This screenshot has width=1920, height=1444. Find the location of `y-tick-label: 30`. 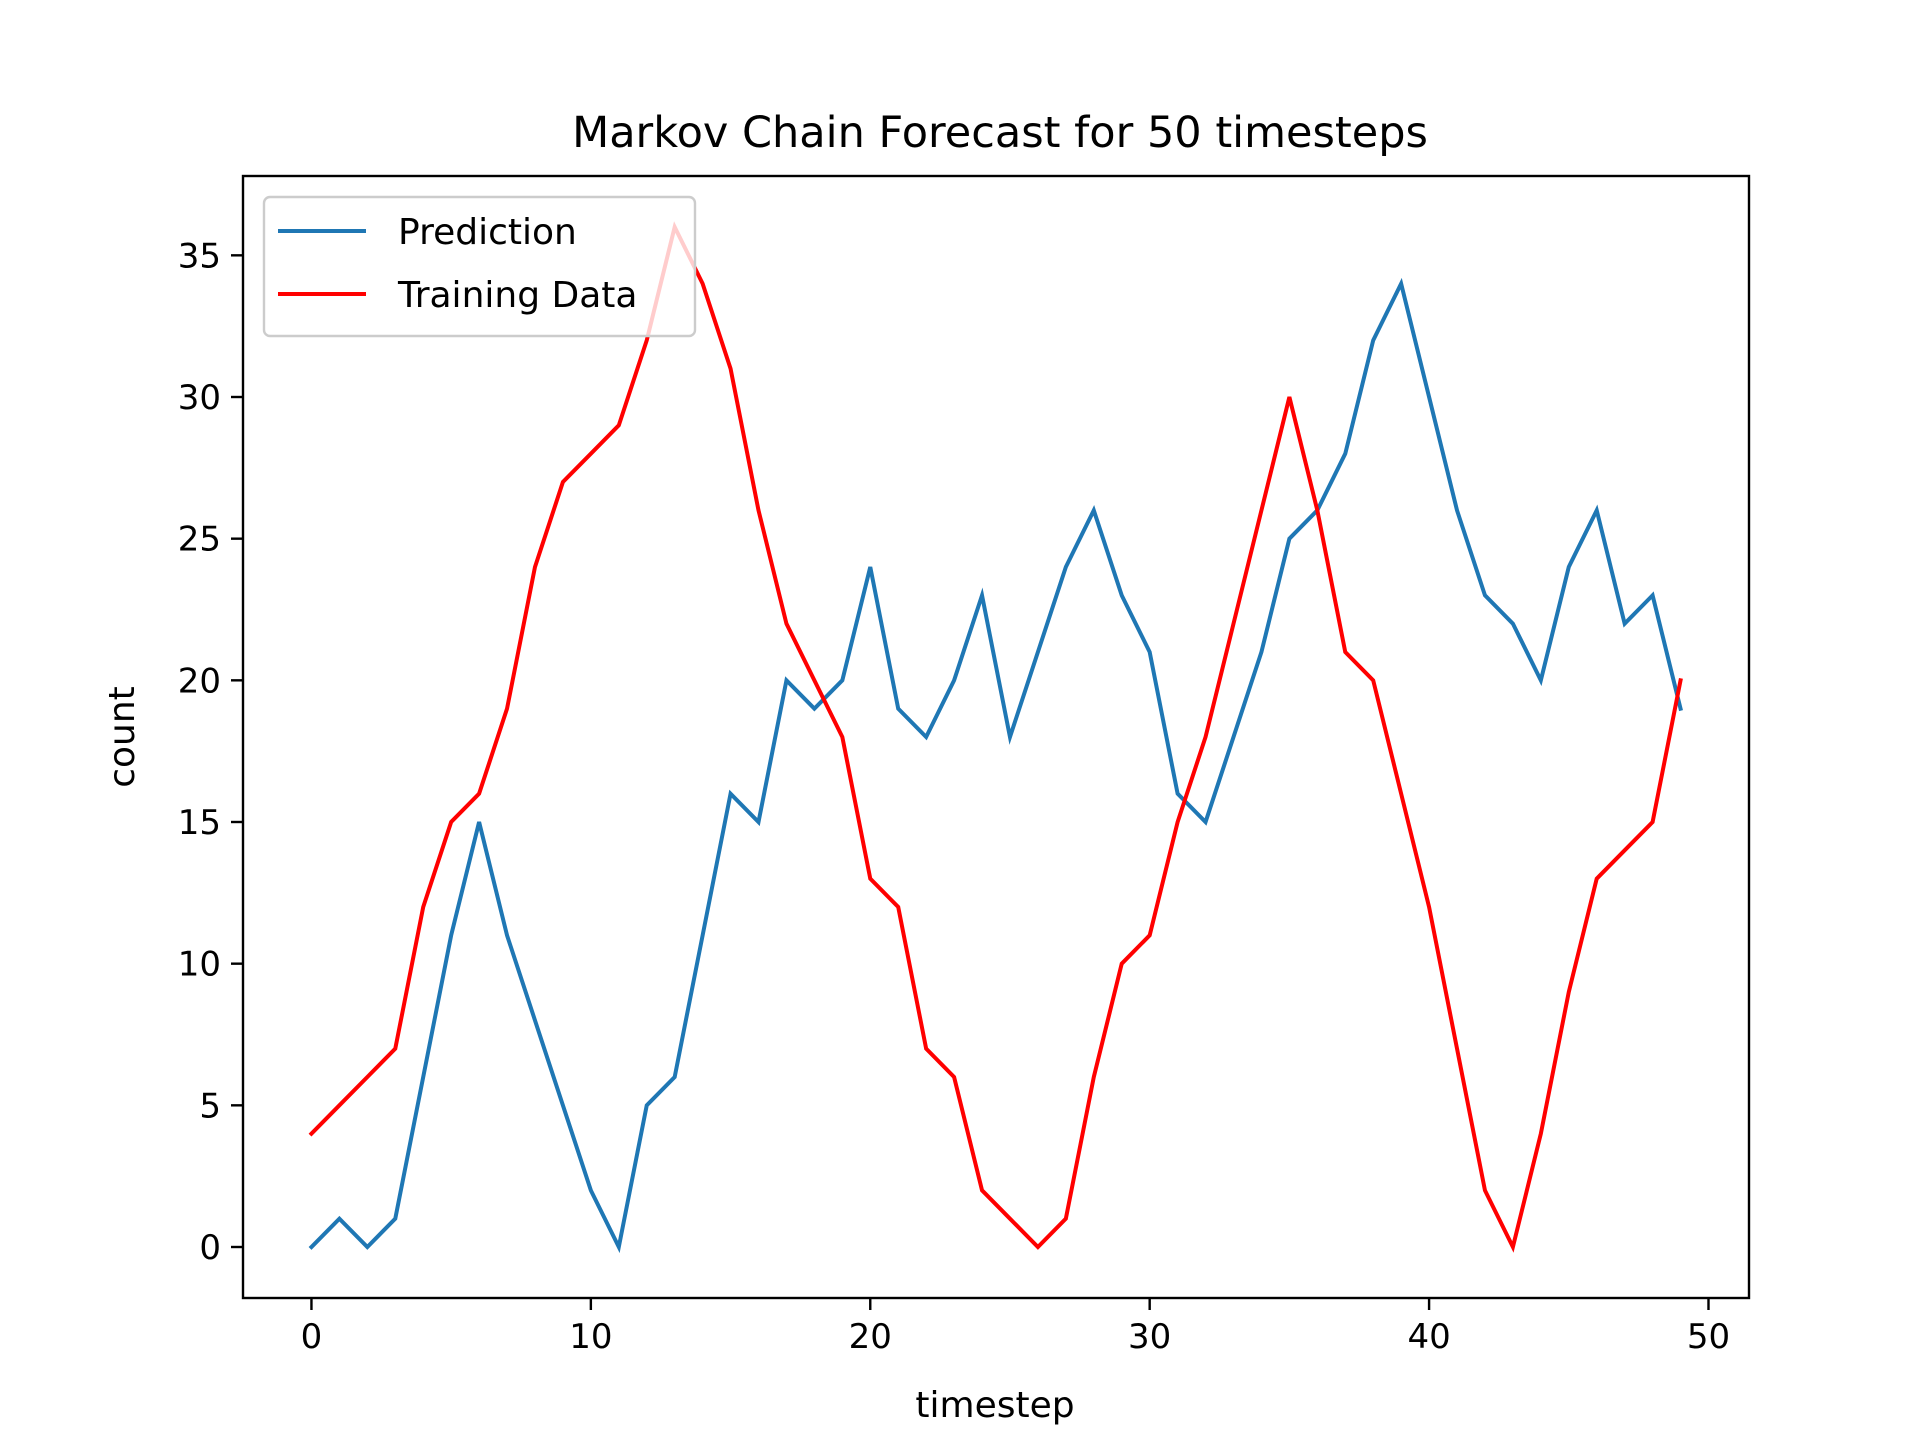

y-tick-label: 30 is located at coordinates (199, 398).